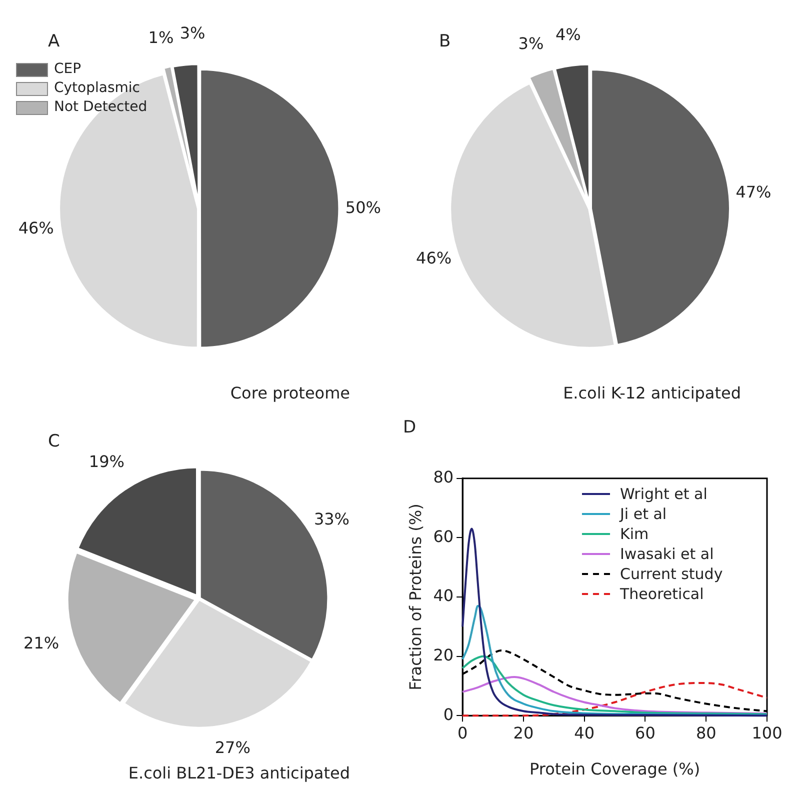 This screenshot has width=798, height=803. I want to click on legend-label: Kim, so click(634, 534).